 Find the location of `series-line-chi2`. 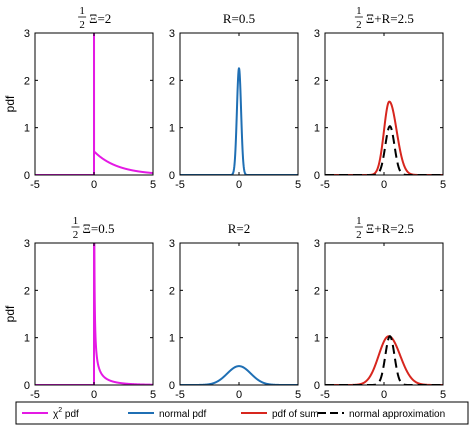

series-line-chi2 is located at coordinates (94, 104).